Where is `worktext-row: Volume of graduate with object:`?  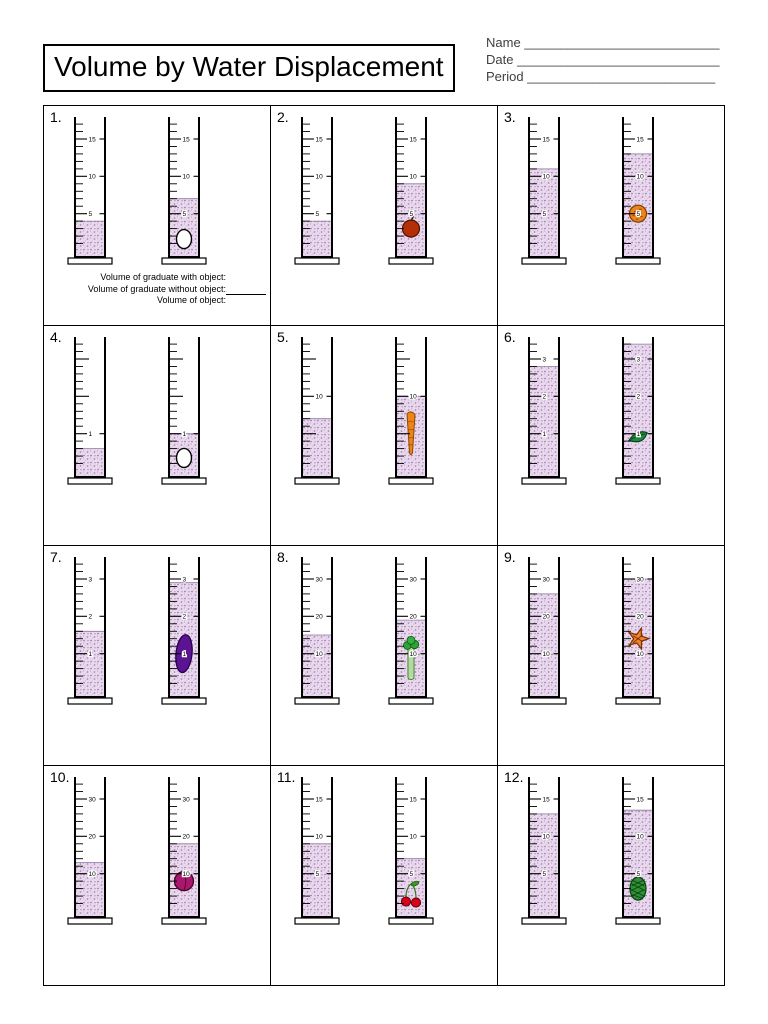
worktext-row: Volume of graduate with object: is located at coordinates (157, 278).